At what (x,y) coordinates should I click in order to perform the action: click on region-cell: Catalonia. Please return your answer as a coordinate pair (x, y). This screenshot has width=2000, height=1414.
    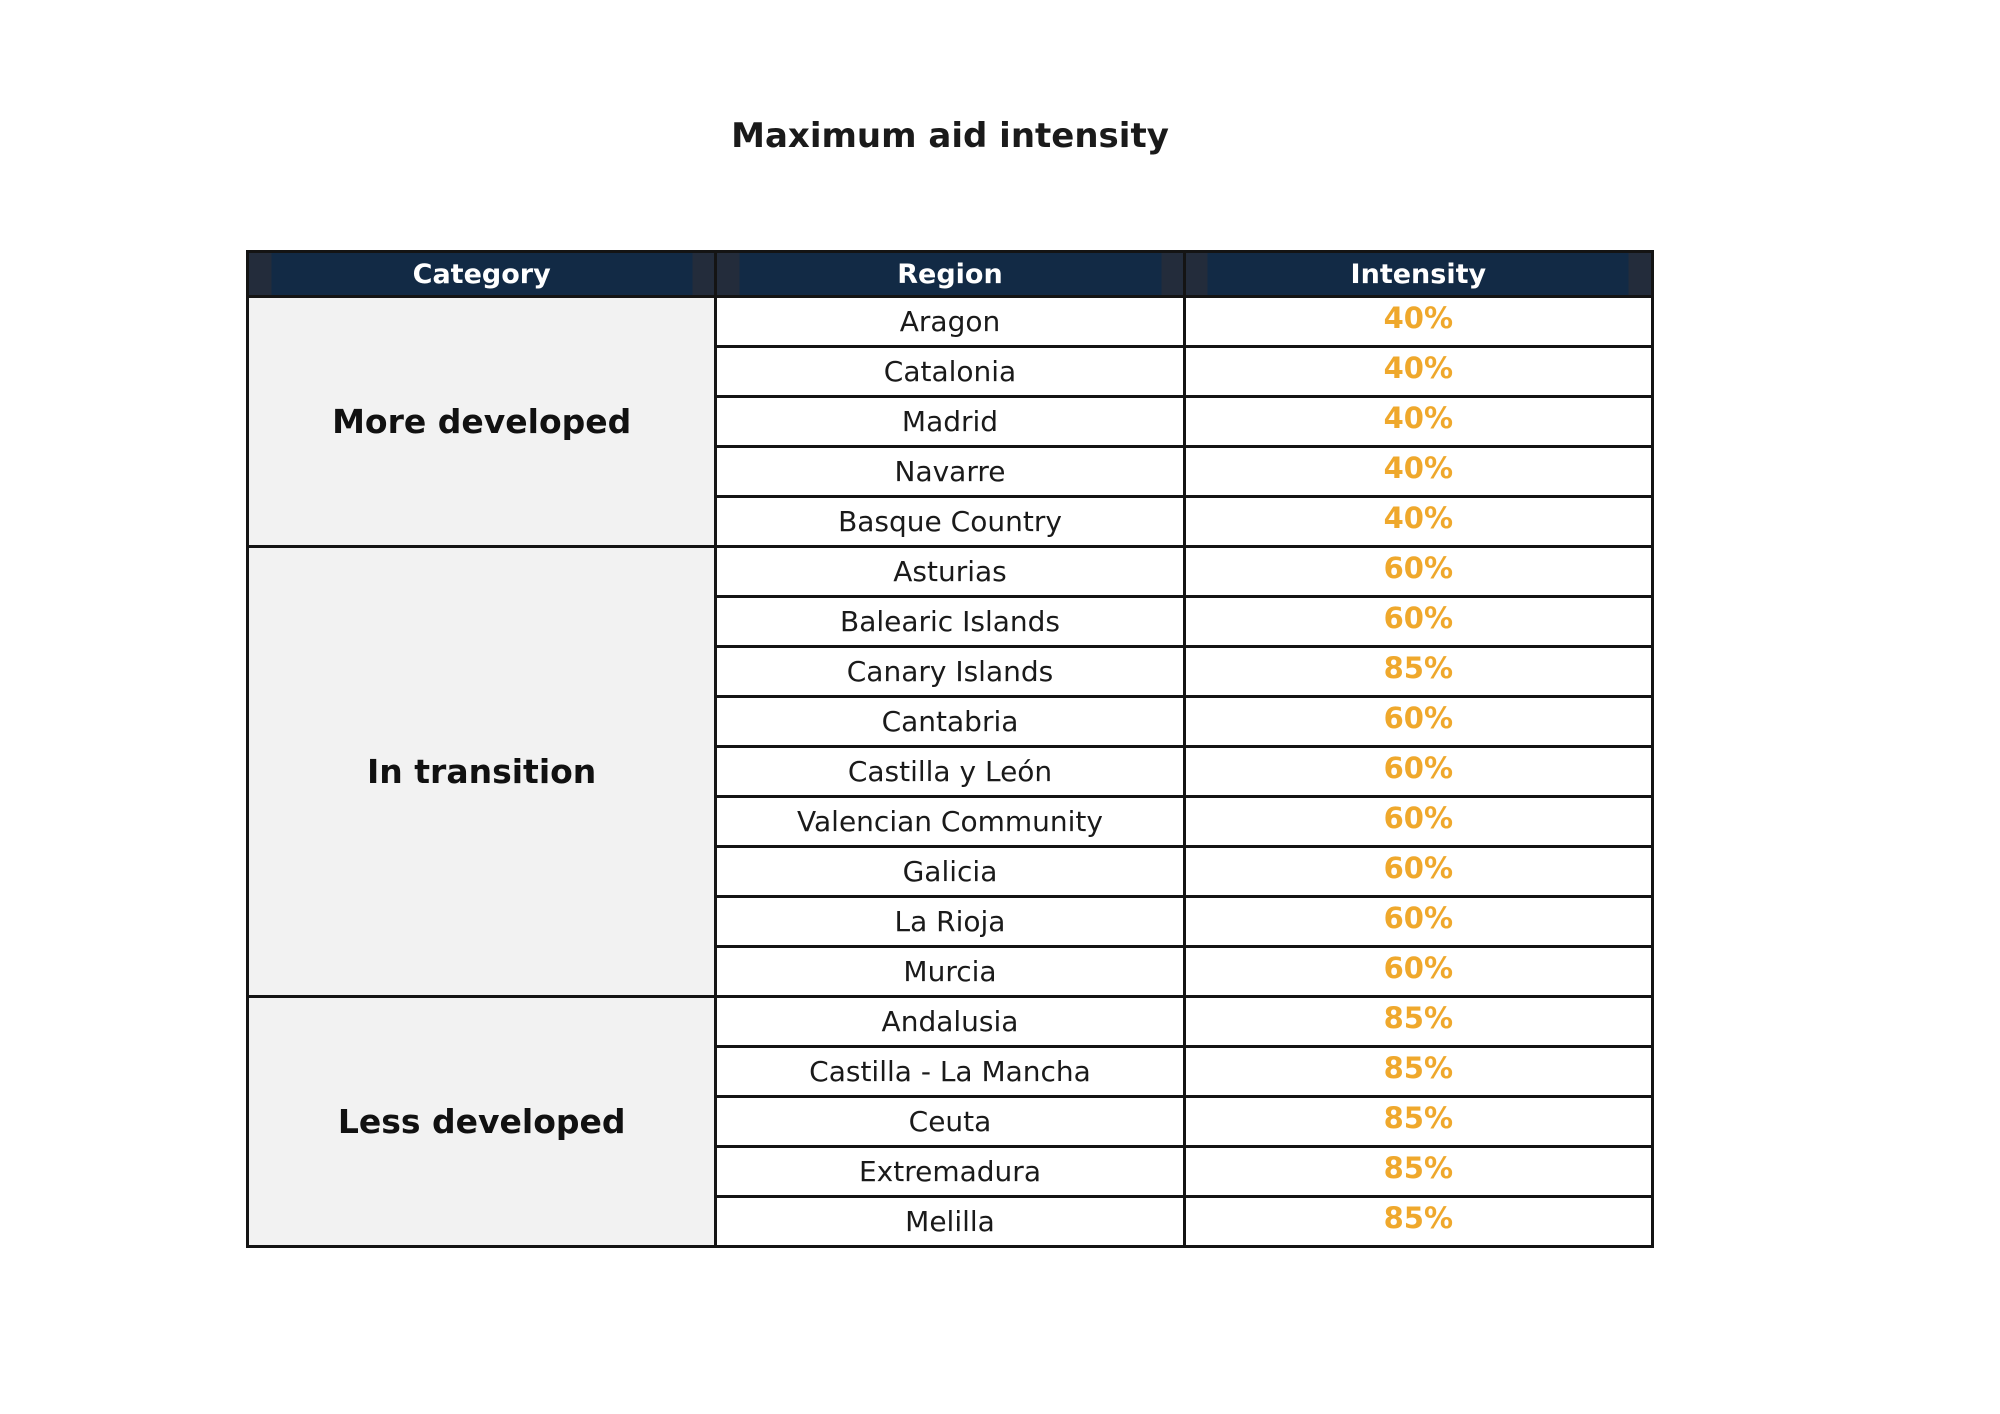
    Looking at the image, I should click on (950, 371).